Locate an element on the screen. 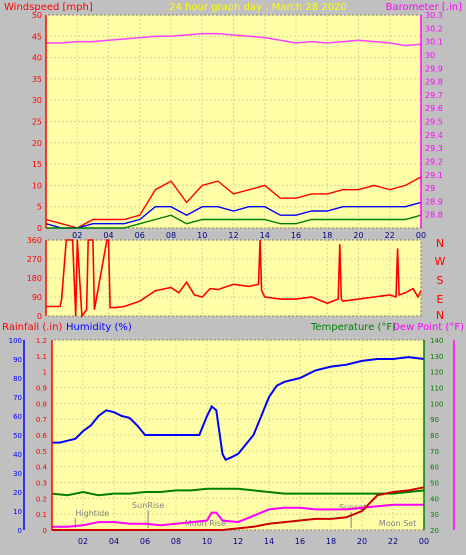 This screenshot has width=466, height=555. rain-tick-label: 0.7 is located at coordinates (41, 420).